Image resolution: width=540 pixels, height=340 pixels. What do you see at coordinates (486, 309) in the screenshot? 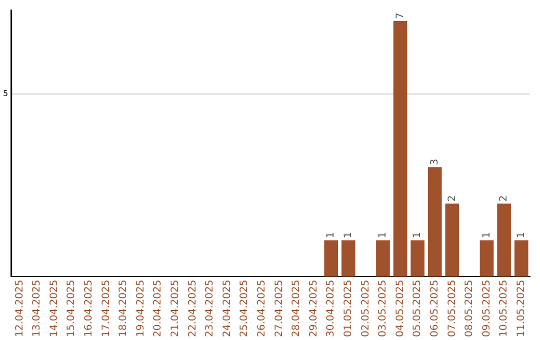
I see `x-tick-label: 09.05.2025` at bounding box center [486, 309].